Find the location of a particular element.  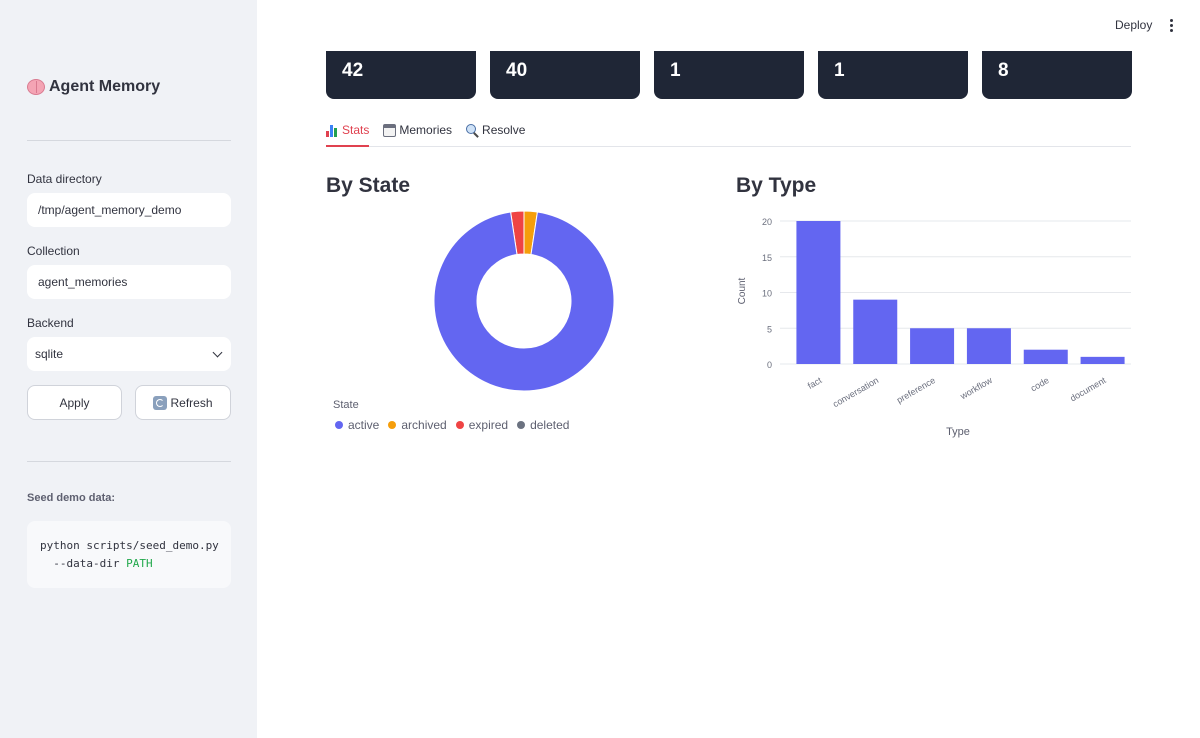

collection-label: Collection is located at coordinates (53, 251).